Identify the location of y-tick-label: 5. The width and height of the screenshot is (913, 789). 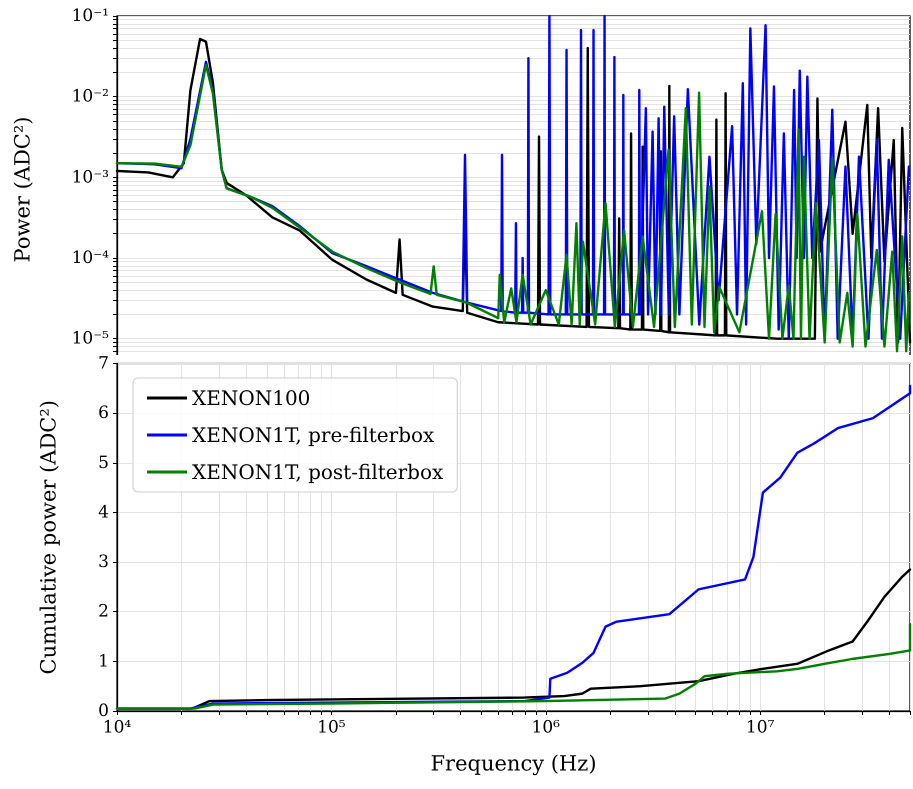
(103, 462).